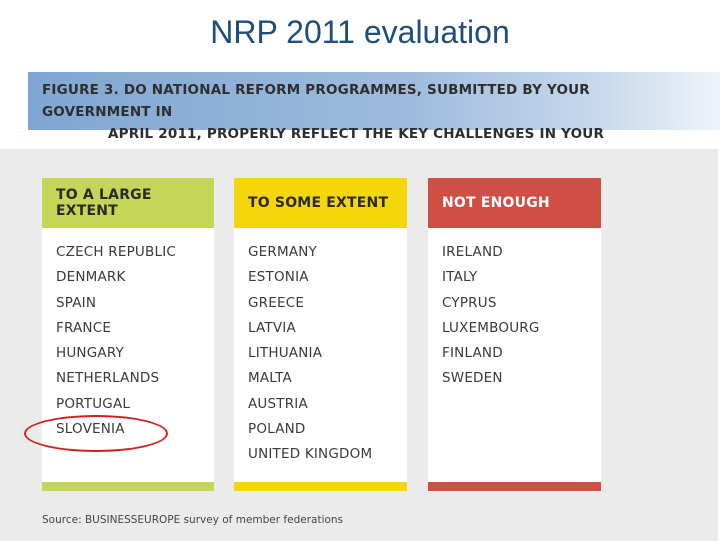  What do you see at coordinates (469, 302) in the screenshot?
I see `list-item: CYPRUS` at bounding box center [469, 302].